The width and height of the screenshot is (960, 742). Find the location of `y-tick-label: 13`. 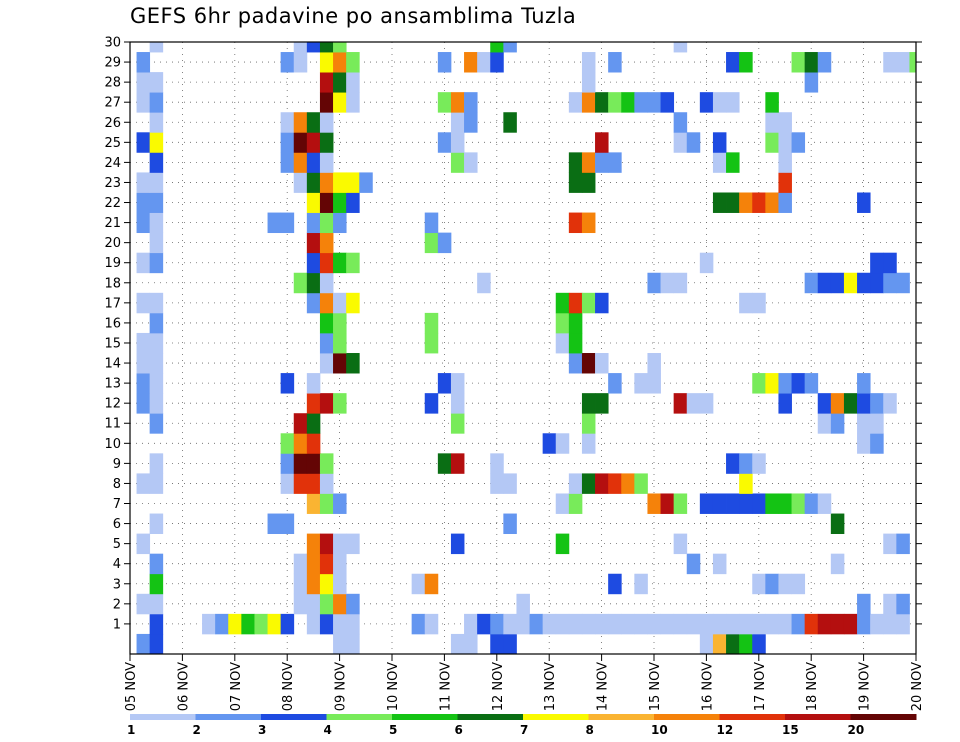

y-tick-label: 13 is located at coordinates (112, 384).